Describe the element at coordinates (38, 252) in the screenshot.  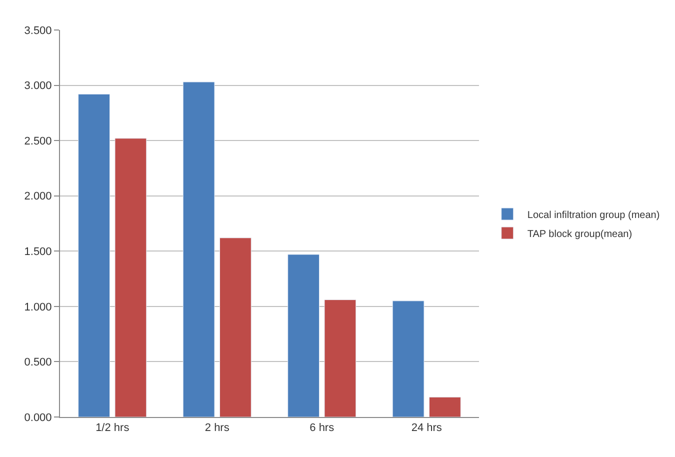
I see `y-tick-label: 1.500` at that location.